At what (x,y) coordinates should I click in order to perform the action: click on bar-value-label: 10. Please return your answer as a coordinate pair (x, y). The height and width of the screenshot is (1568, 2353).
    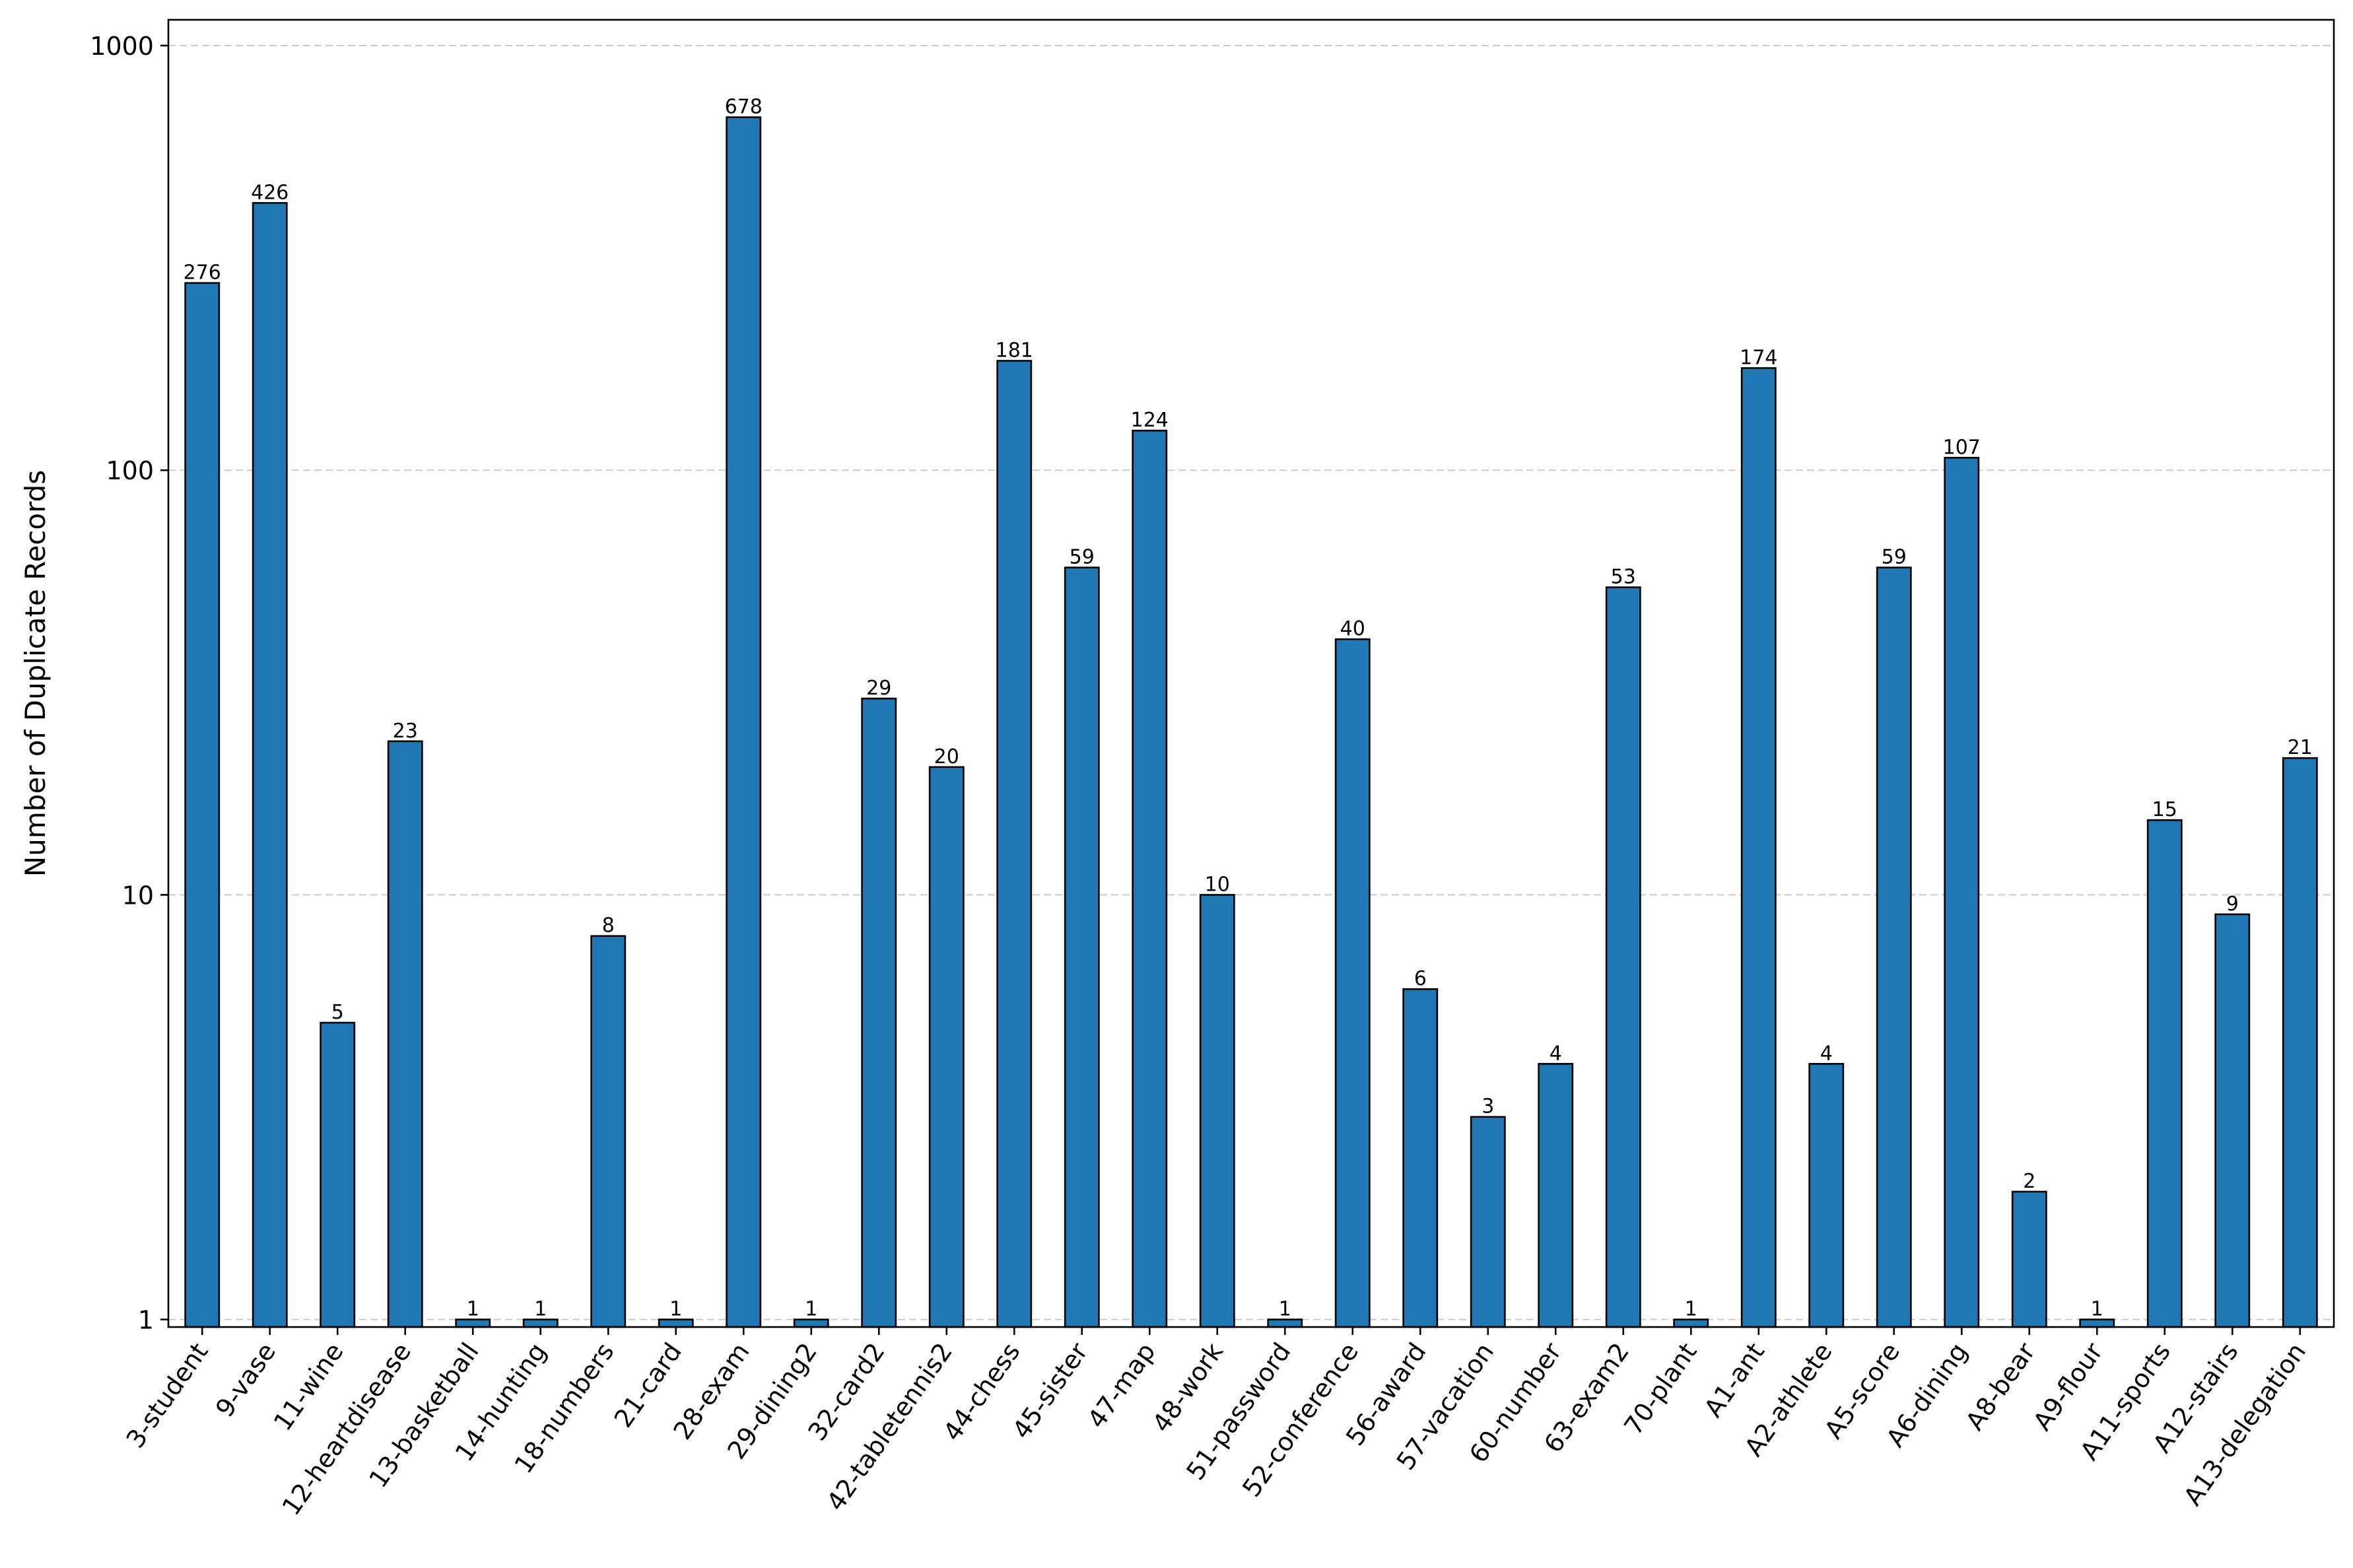
    Looking at the image, I should click on (1217, 884).